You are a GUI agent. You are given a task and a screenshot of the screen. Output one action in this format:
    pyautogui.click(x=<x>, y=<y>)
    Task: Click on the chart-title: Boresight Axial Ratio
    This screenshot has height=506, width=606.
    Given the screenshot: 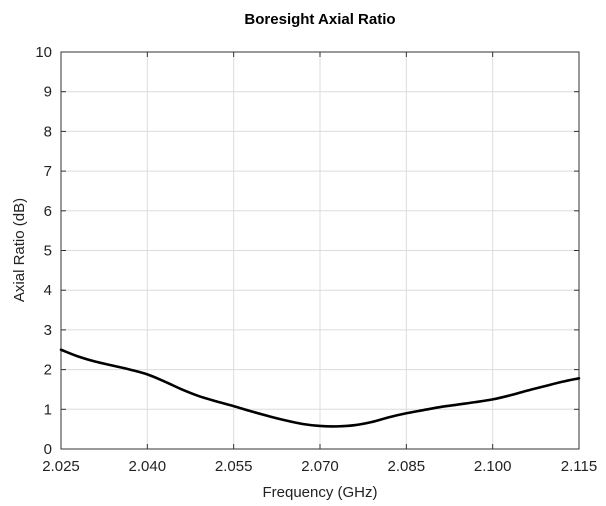 What is the action you would take?
    pyautogui.click(x=319, y=19)
    